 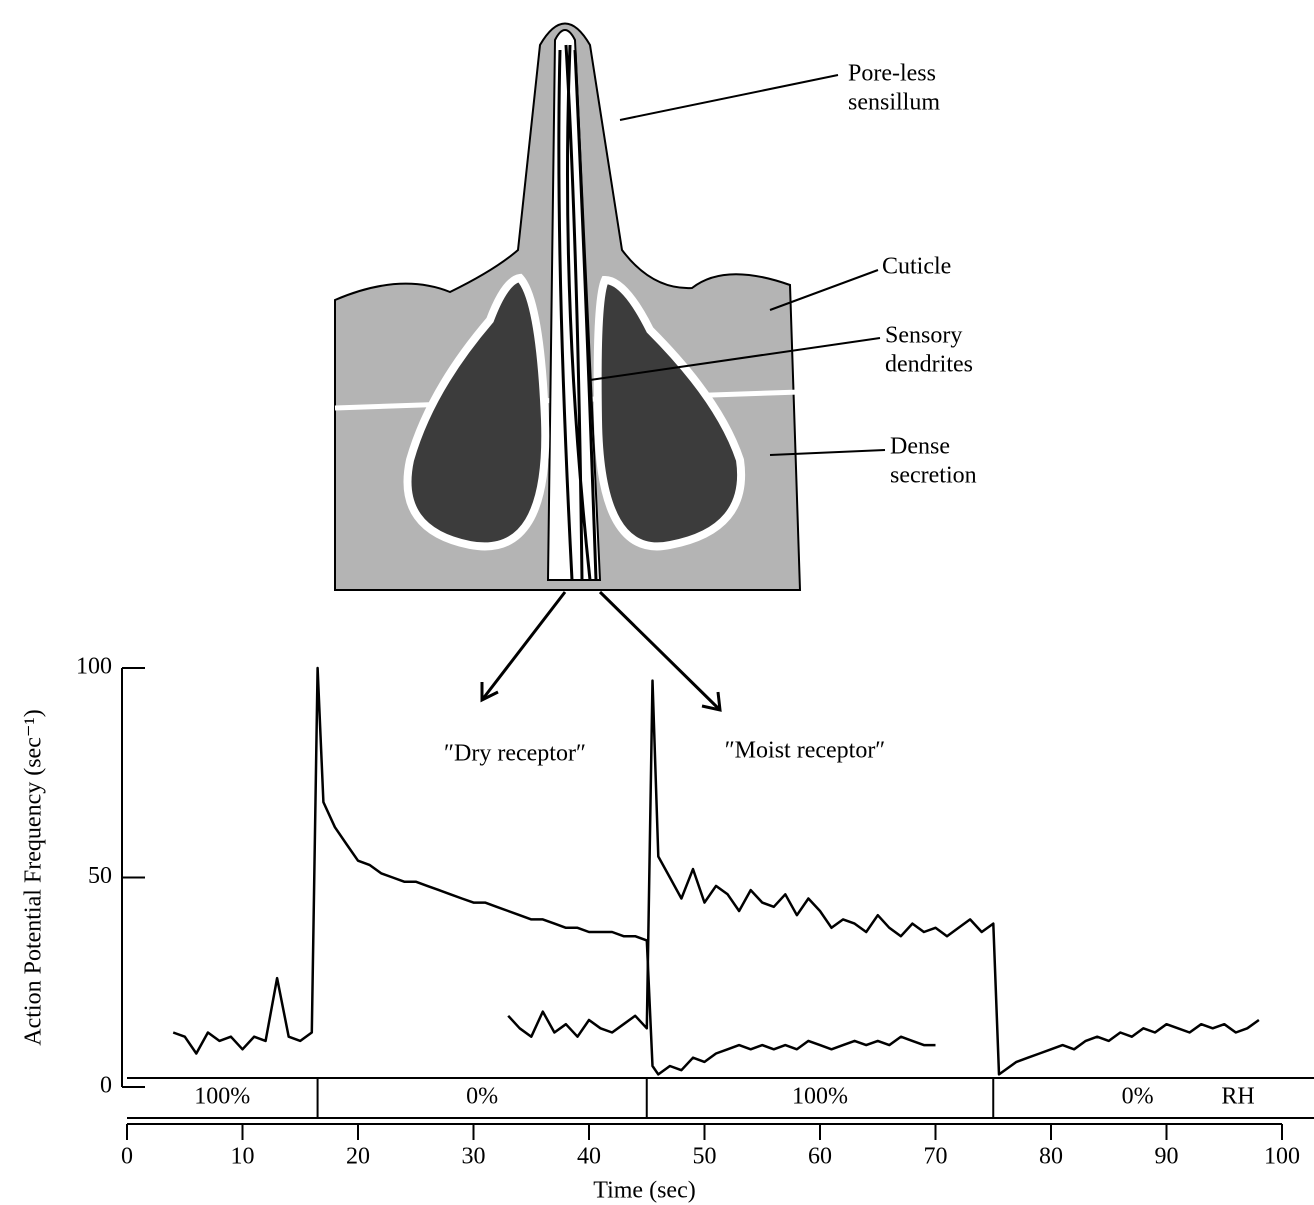 I want to click on dendrites, so click(x=577, y=312).